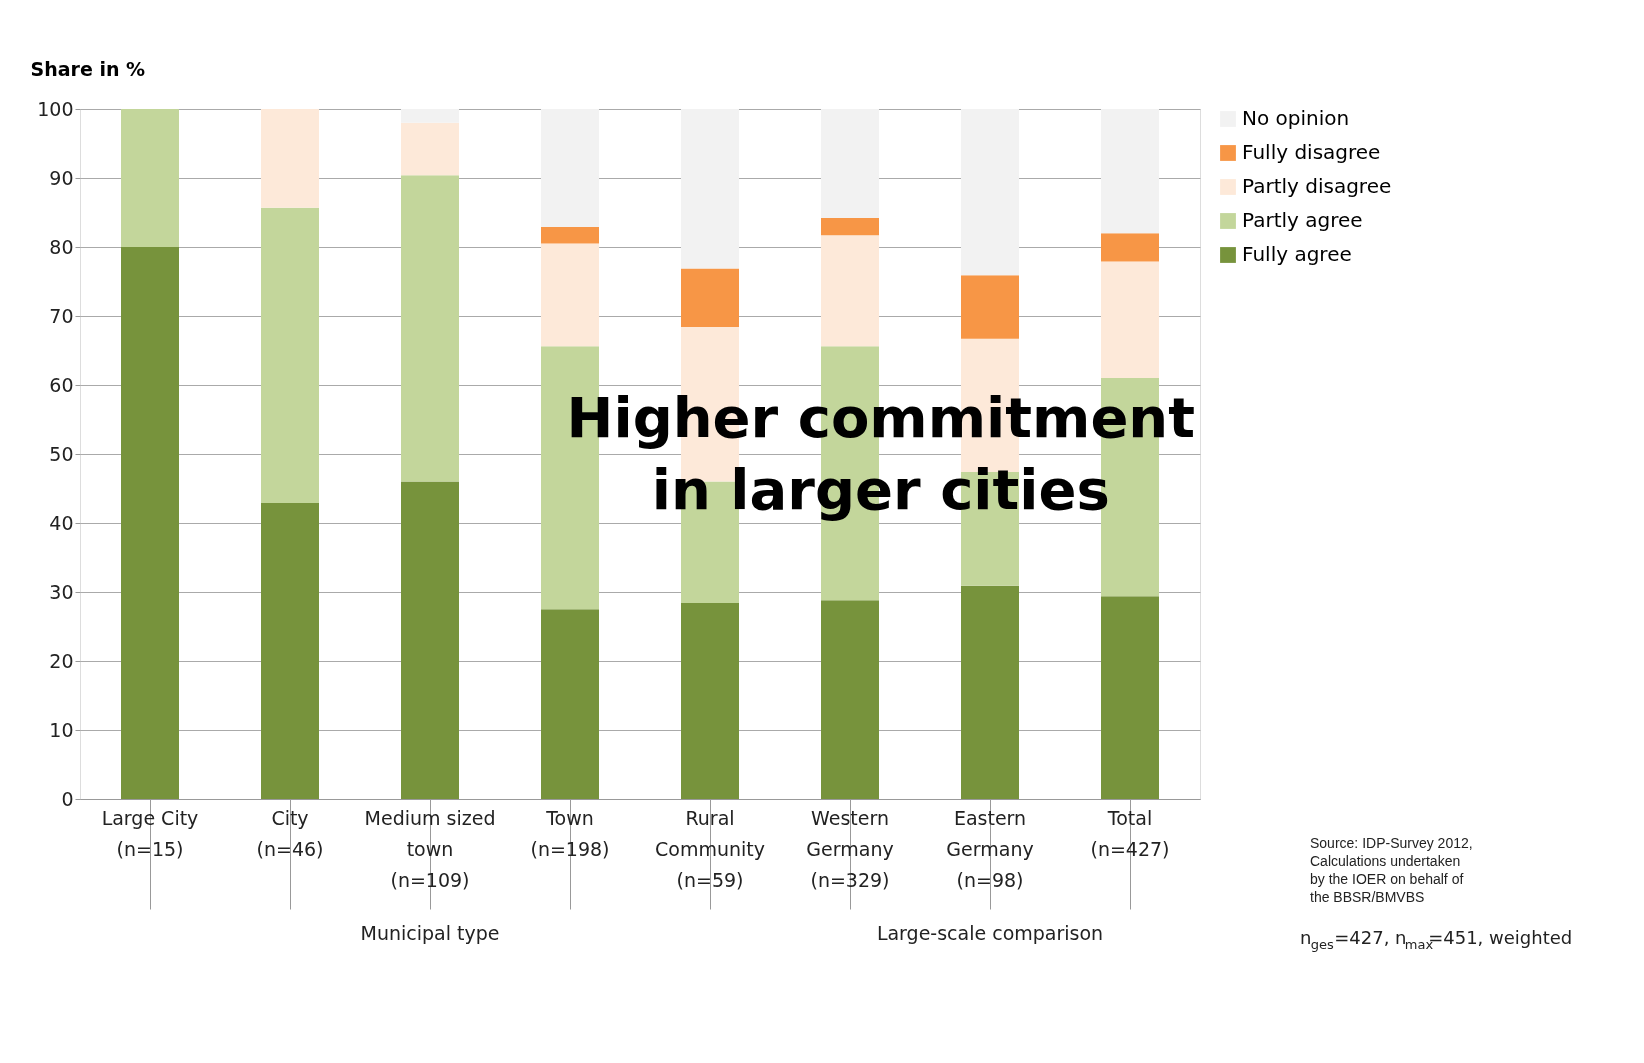  Describe the element at coordinates (61, 315) in the screenshot. I see `y-tick-label: 70` at that location.